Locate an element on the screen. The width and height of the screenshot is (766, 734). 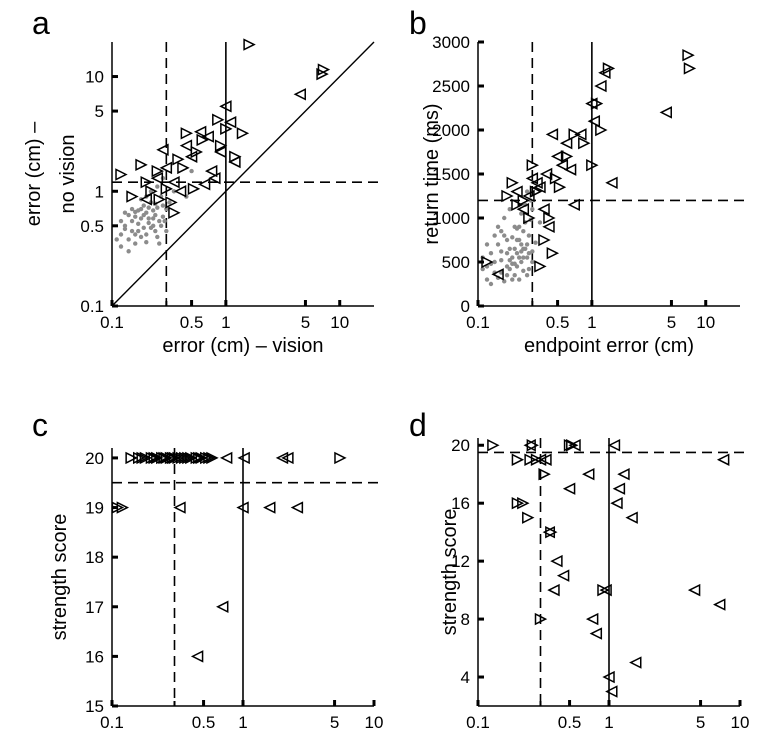
y-tick-label: 18 is located at coordinates (94, 557).